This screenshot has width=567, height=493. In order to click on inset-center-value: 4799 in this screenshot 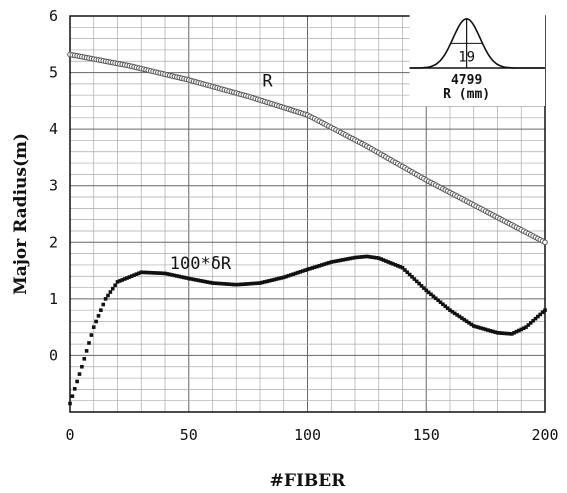, I will do `click(466, 80)`.